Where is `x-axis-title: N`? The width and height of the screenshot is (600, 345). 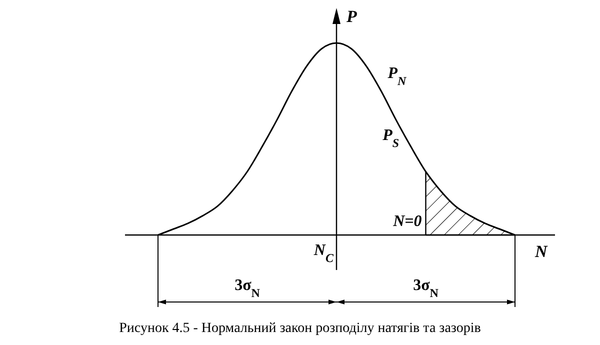 x-axis-title: N is located at coordinates (541, 251).